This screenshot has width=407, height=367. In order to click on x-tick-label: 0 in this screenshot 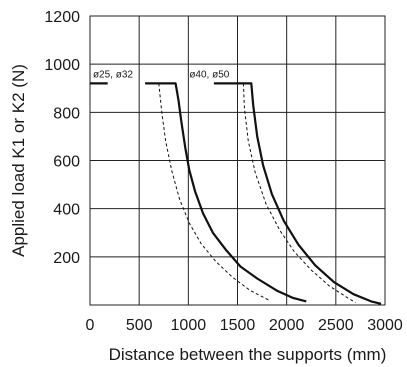, I will do `click(90, 325)`.